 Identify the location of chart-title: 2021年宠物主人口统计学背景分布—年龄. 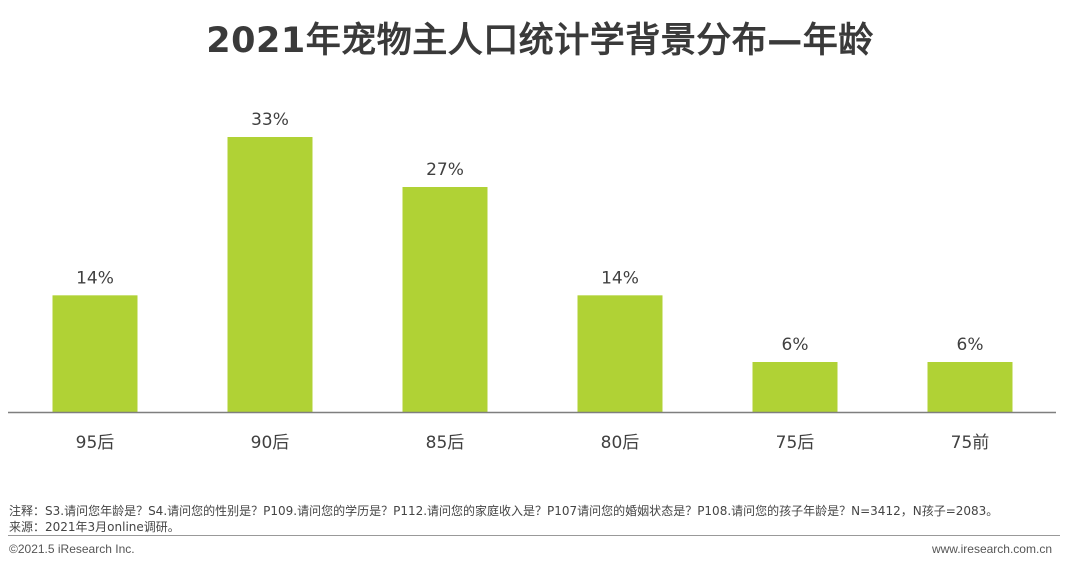
(540, 41).